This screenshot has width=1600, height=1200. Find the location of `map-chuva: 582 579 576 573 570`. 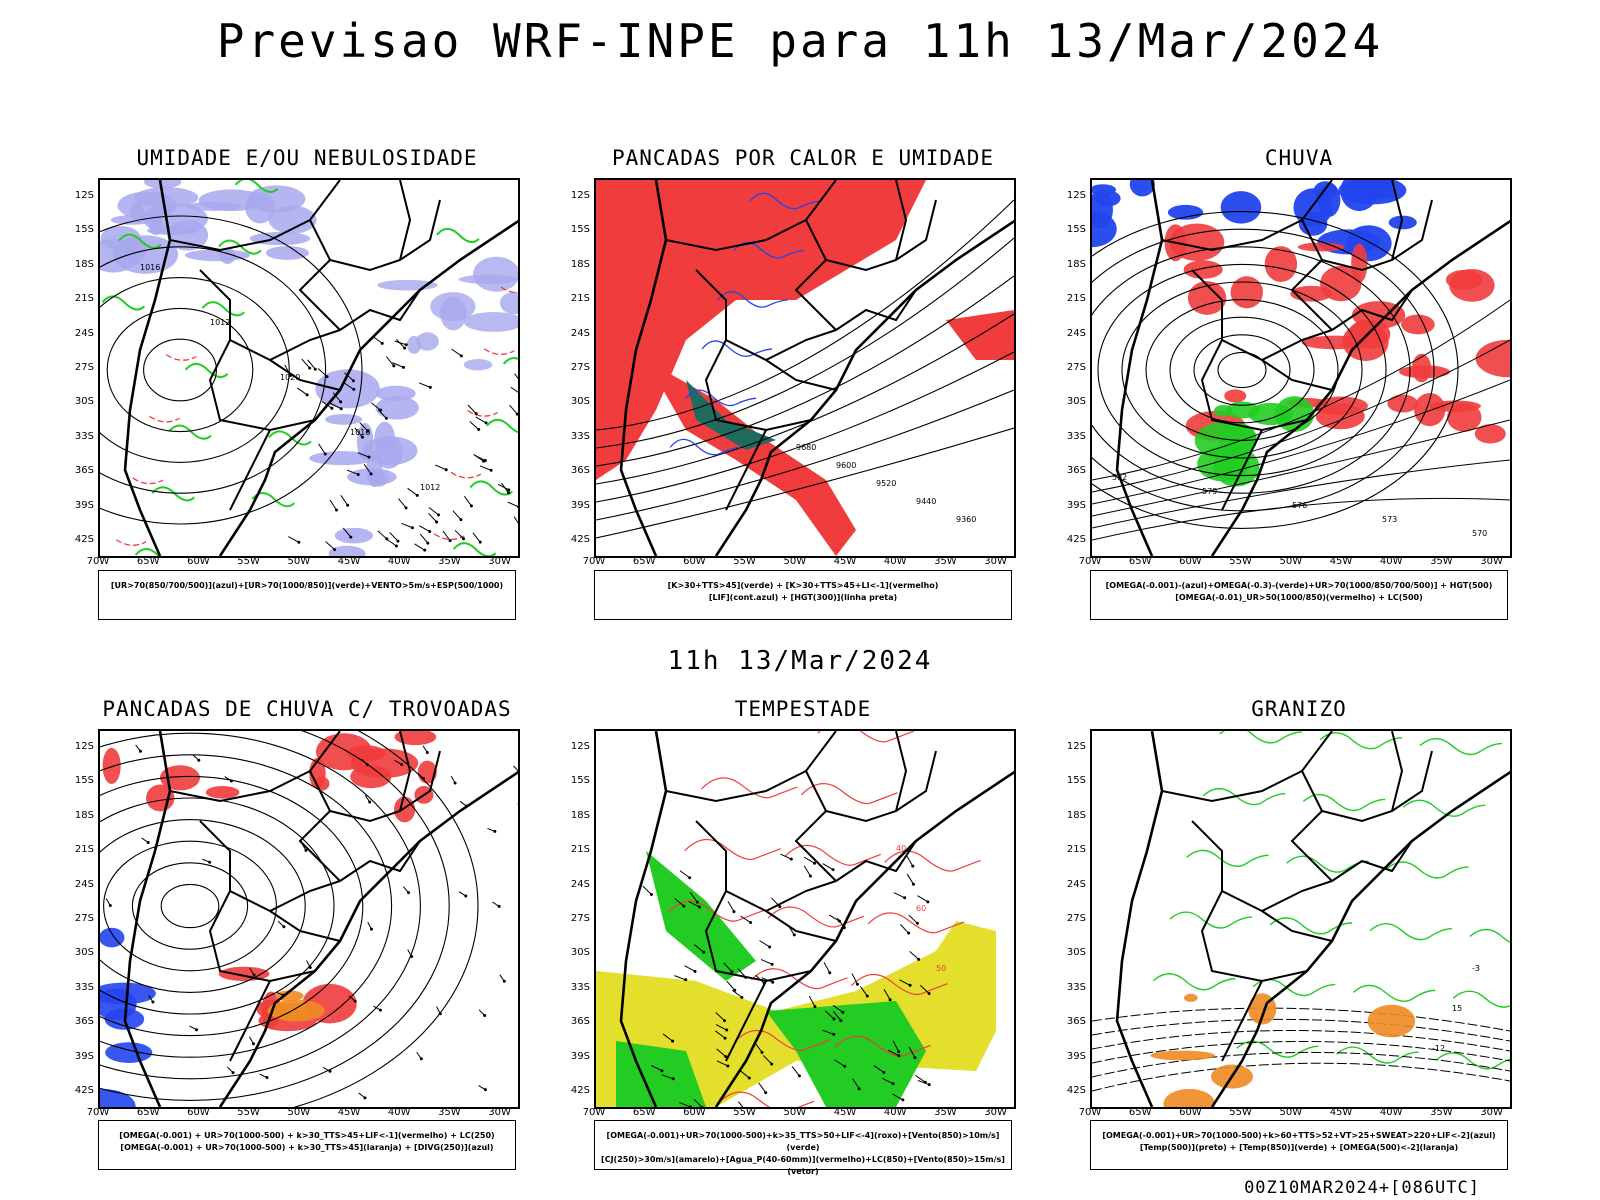

map-chuva: 582 579 576 573 570 is located at coordinates (1301, 368).